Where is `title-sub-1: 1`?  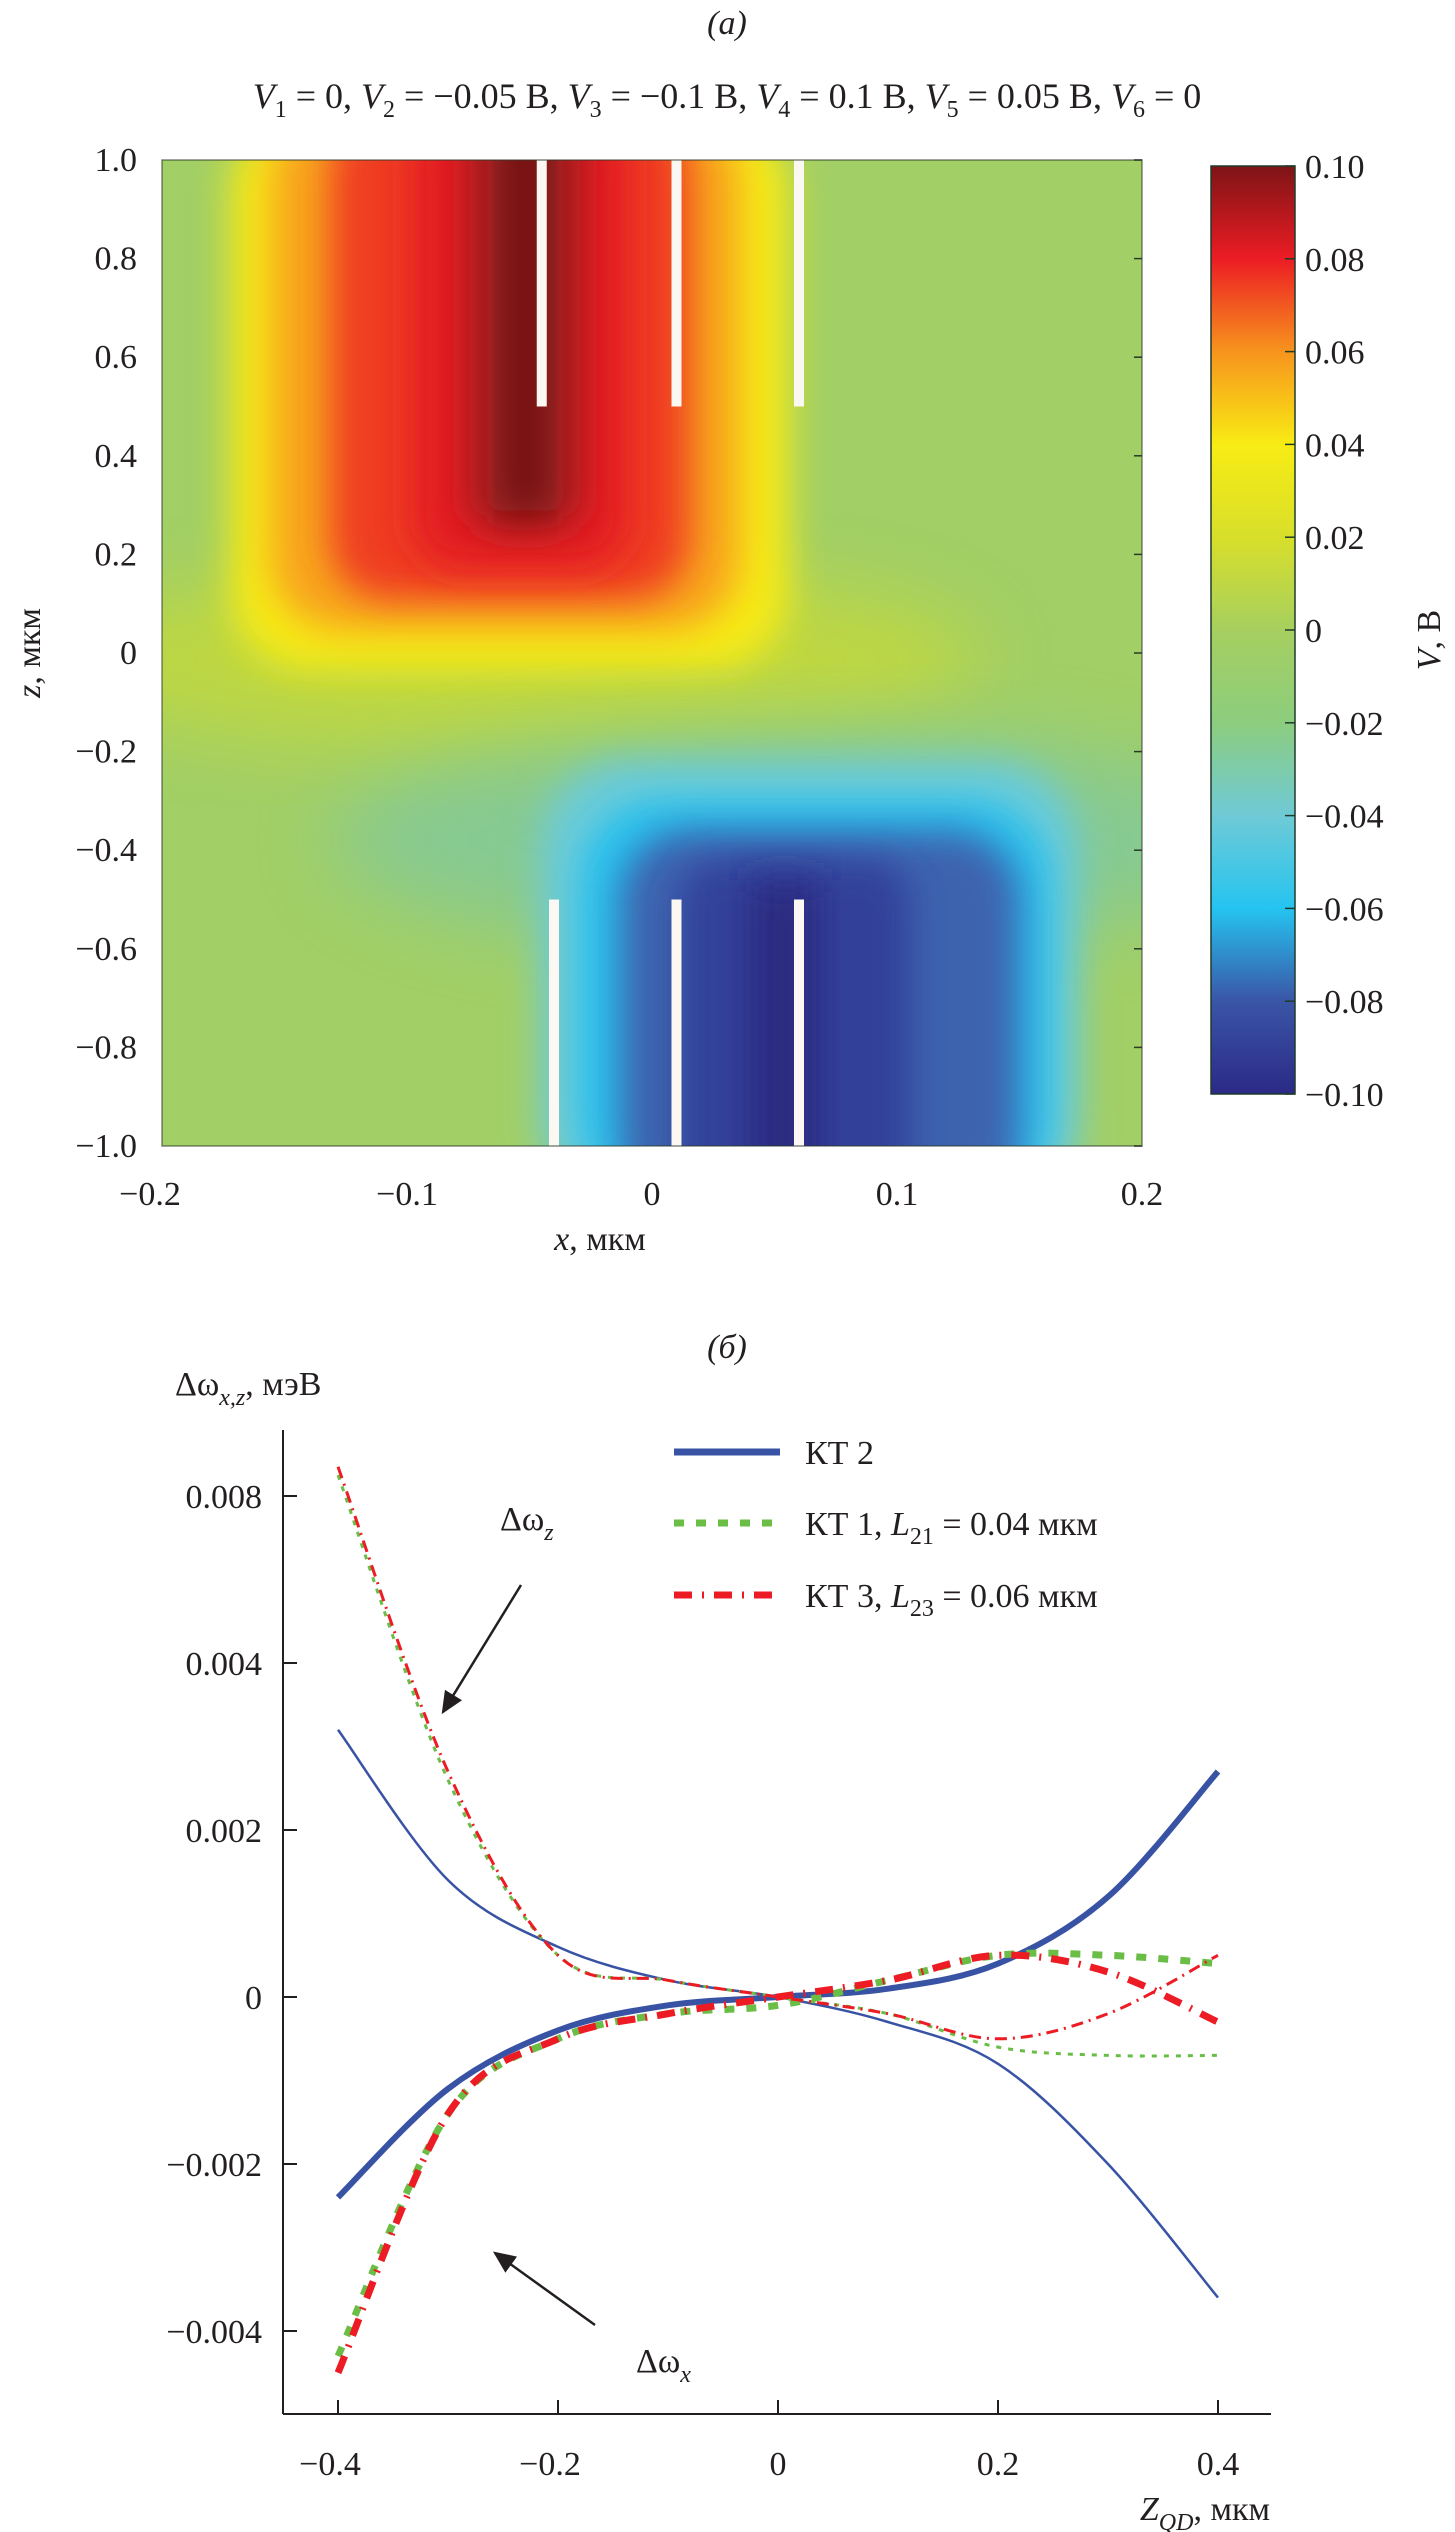 title-sub-1: 1 is located at coordinates (281, 110).